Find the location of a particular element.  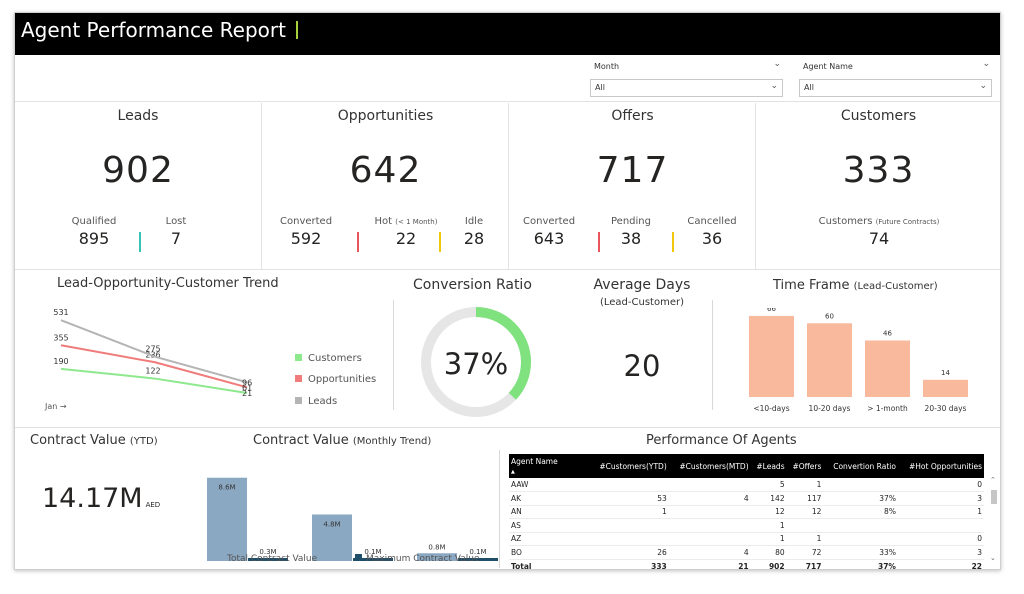

contract-unit: AED is located at coordinates (153, 505).